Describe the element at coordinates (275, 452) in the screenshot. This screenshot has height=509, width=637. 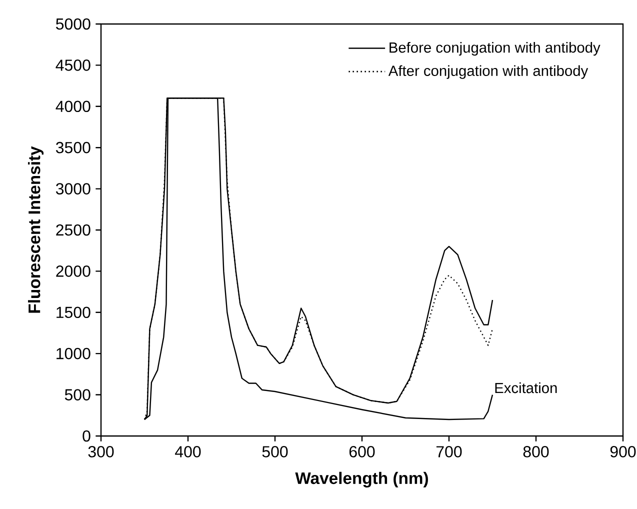
I see `x-tick-label: 500` at that location.